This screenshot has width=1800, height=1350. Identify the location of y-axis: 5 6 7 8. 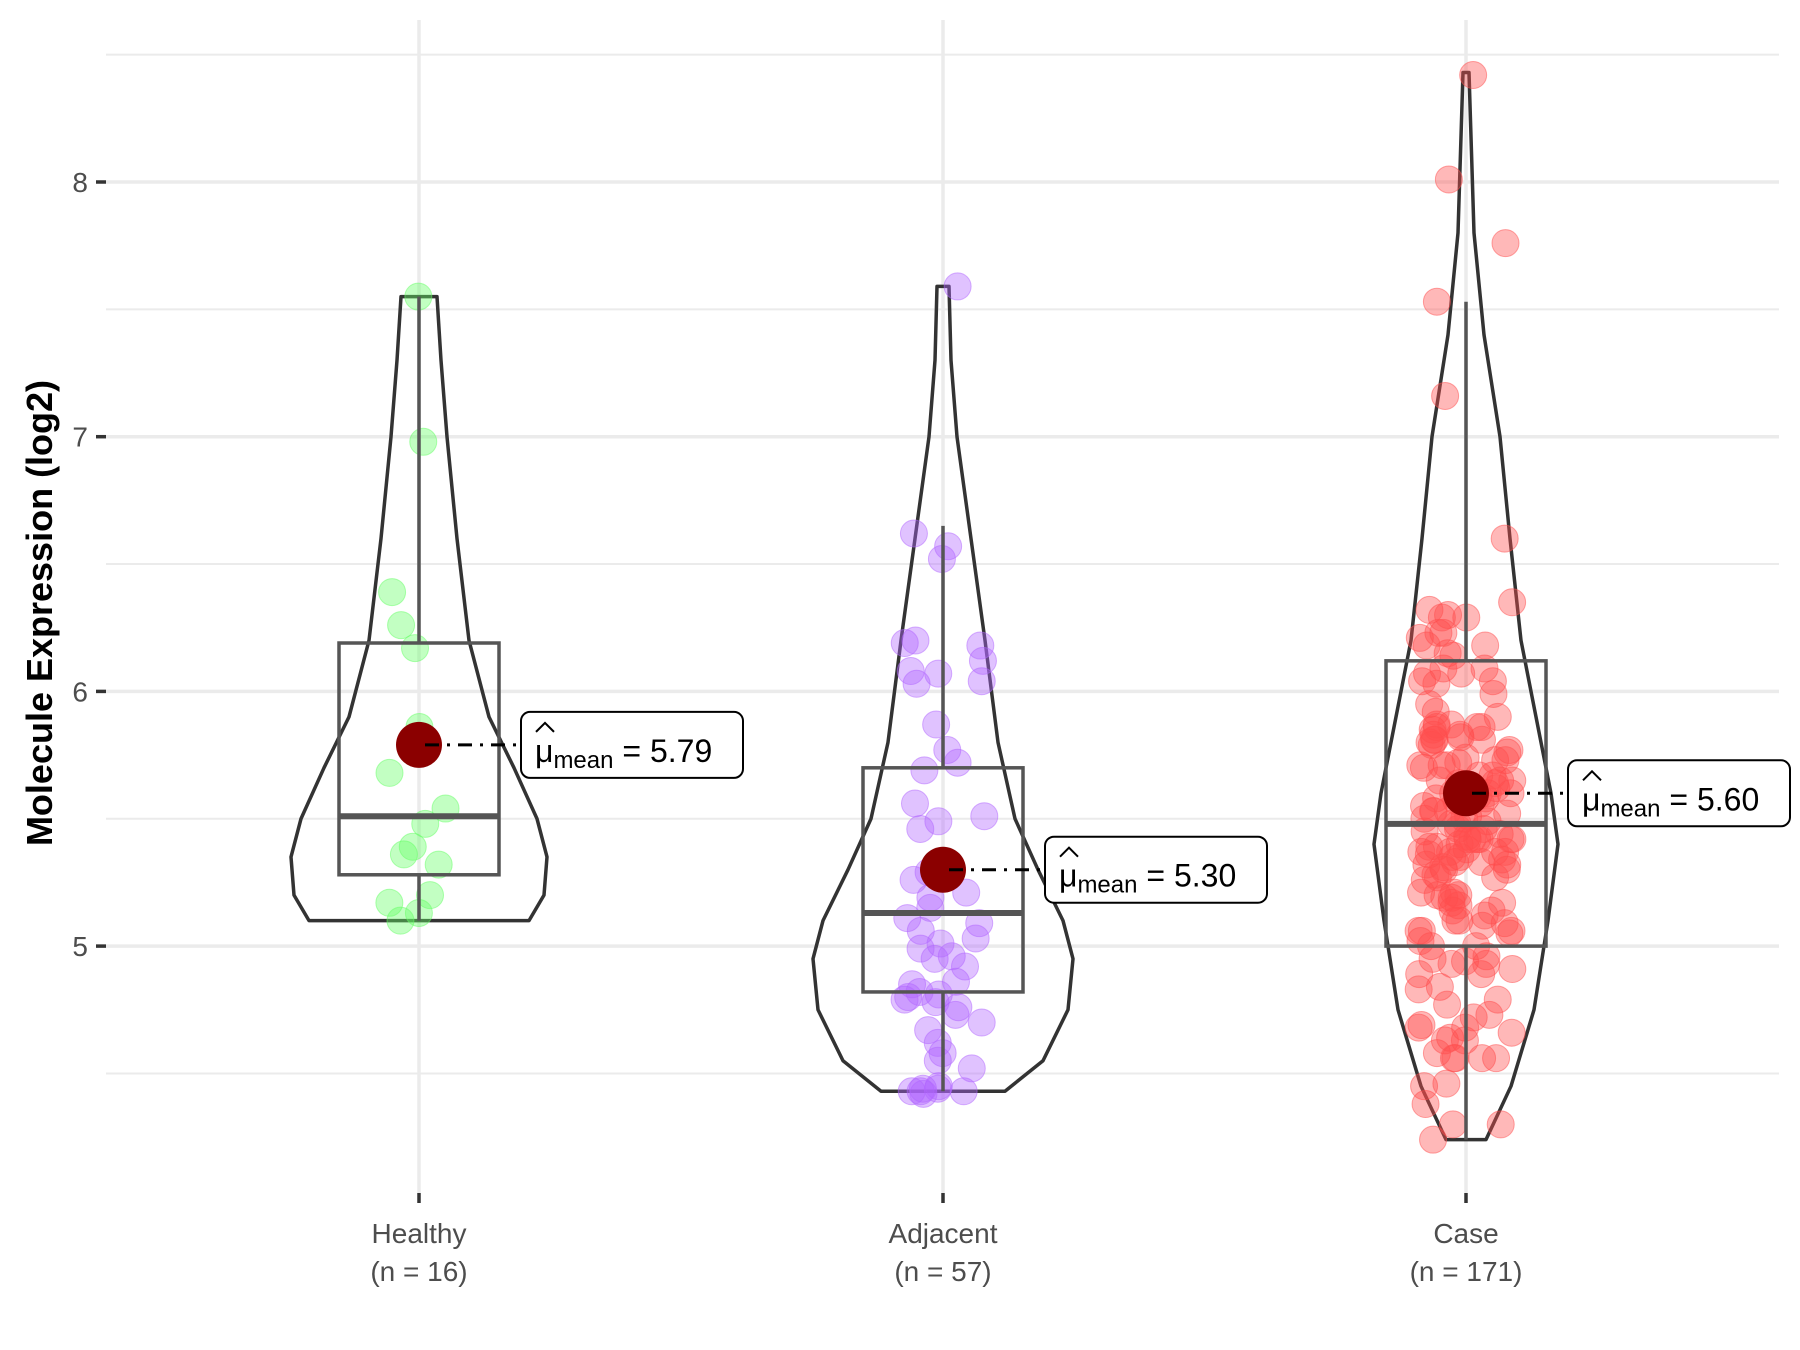
(89, 564).